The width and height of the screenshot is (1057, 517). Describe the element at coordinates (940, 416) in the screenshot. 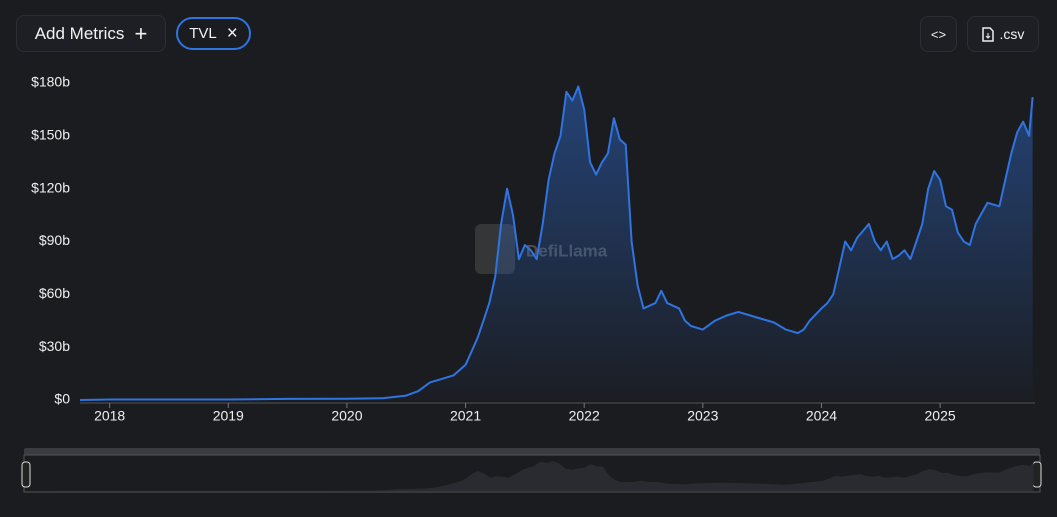

I see `x-tick-label: 2025` at that location.